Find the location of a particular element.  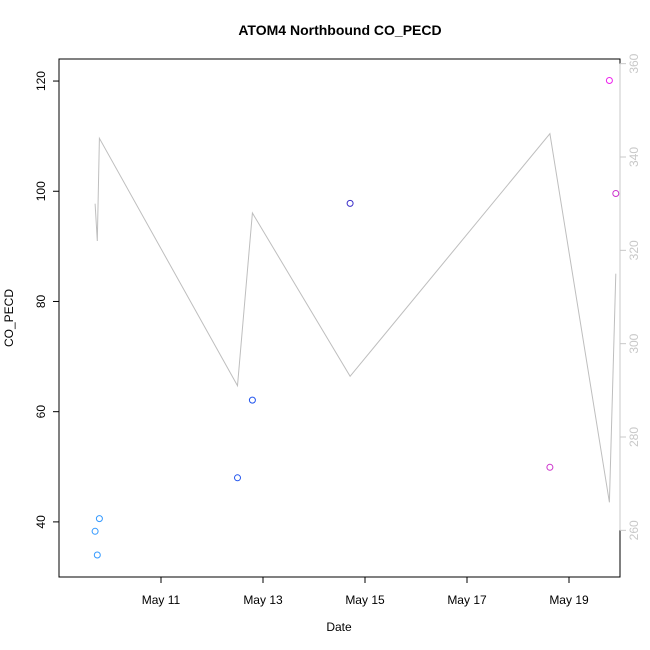

y-tick-label-left: 120 is located at coordinates (41, 81).